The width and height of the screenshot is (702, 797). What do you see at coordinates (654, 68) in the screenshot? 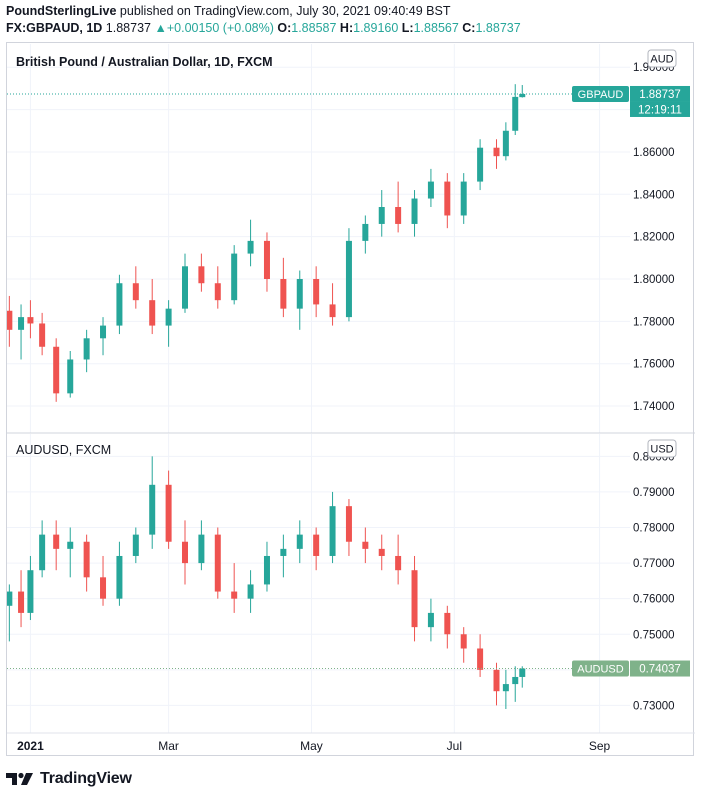
I see `price-tick-label: 1.90000` at bounding box center [654, 68].